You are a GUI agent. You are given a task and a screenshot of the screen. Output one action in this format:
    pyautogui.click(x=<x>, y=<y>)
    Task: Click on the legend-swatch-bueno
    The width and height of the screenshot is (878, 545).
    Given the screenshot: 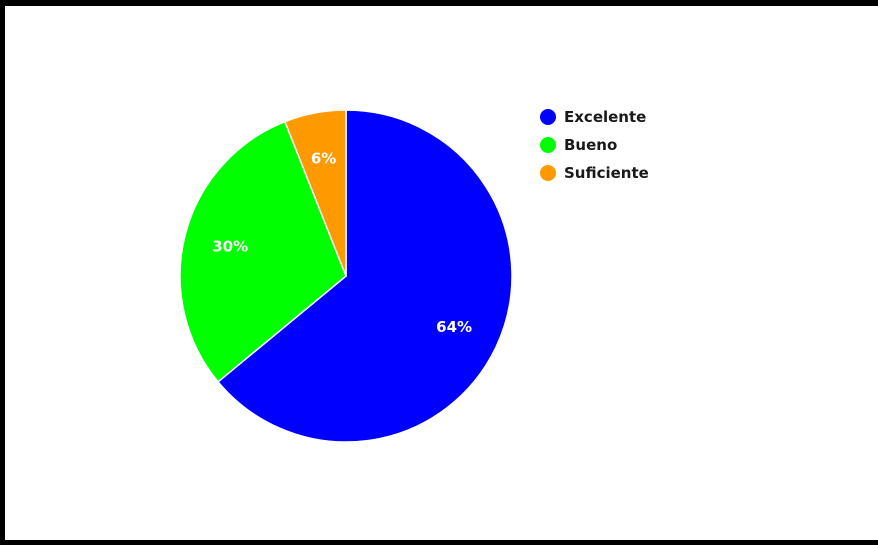 What is the action you would take?
    pyautogui.click(x=548, y=145)
    